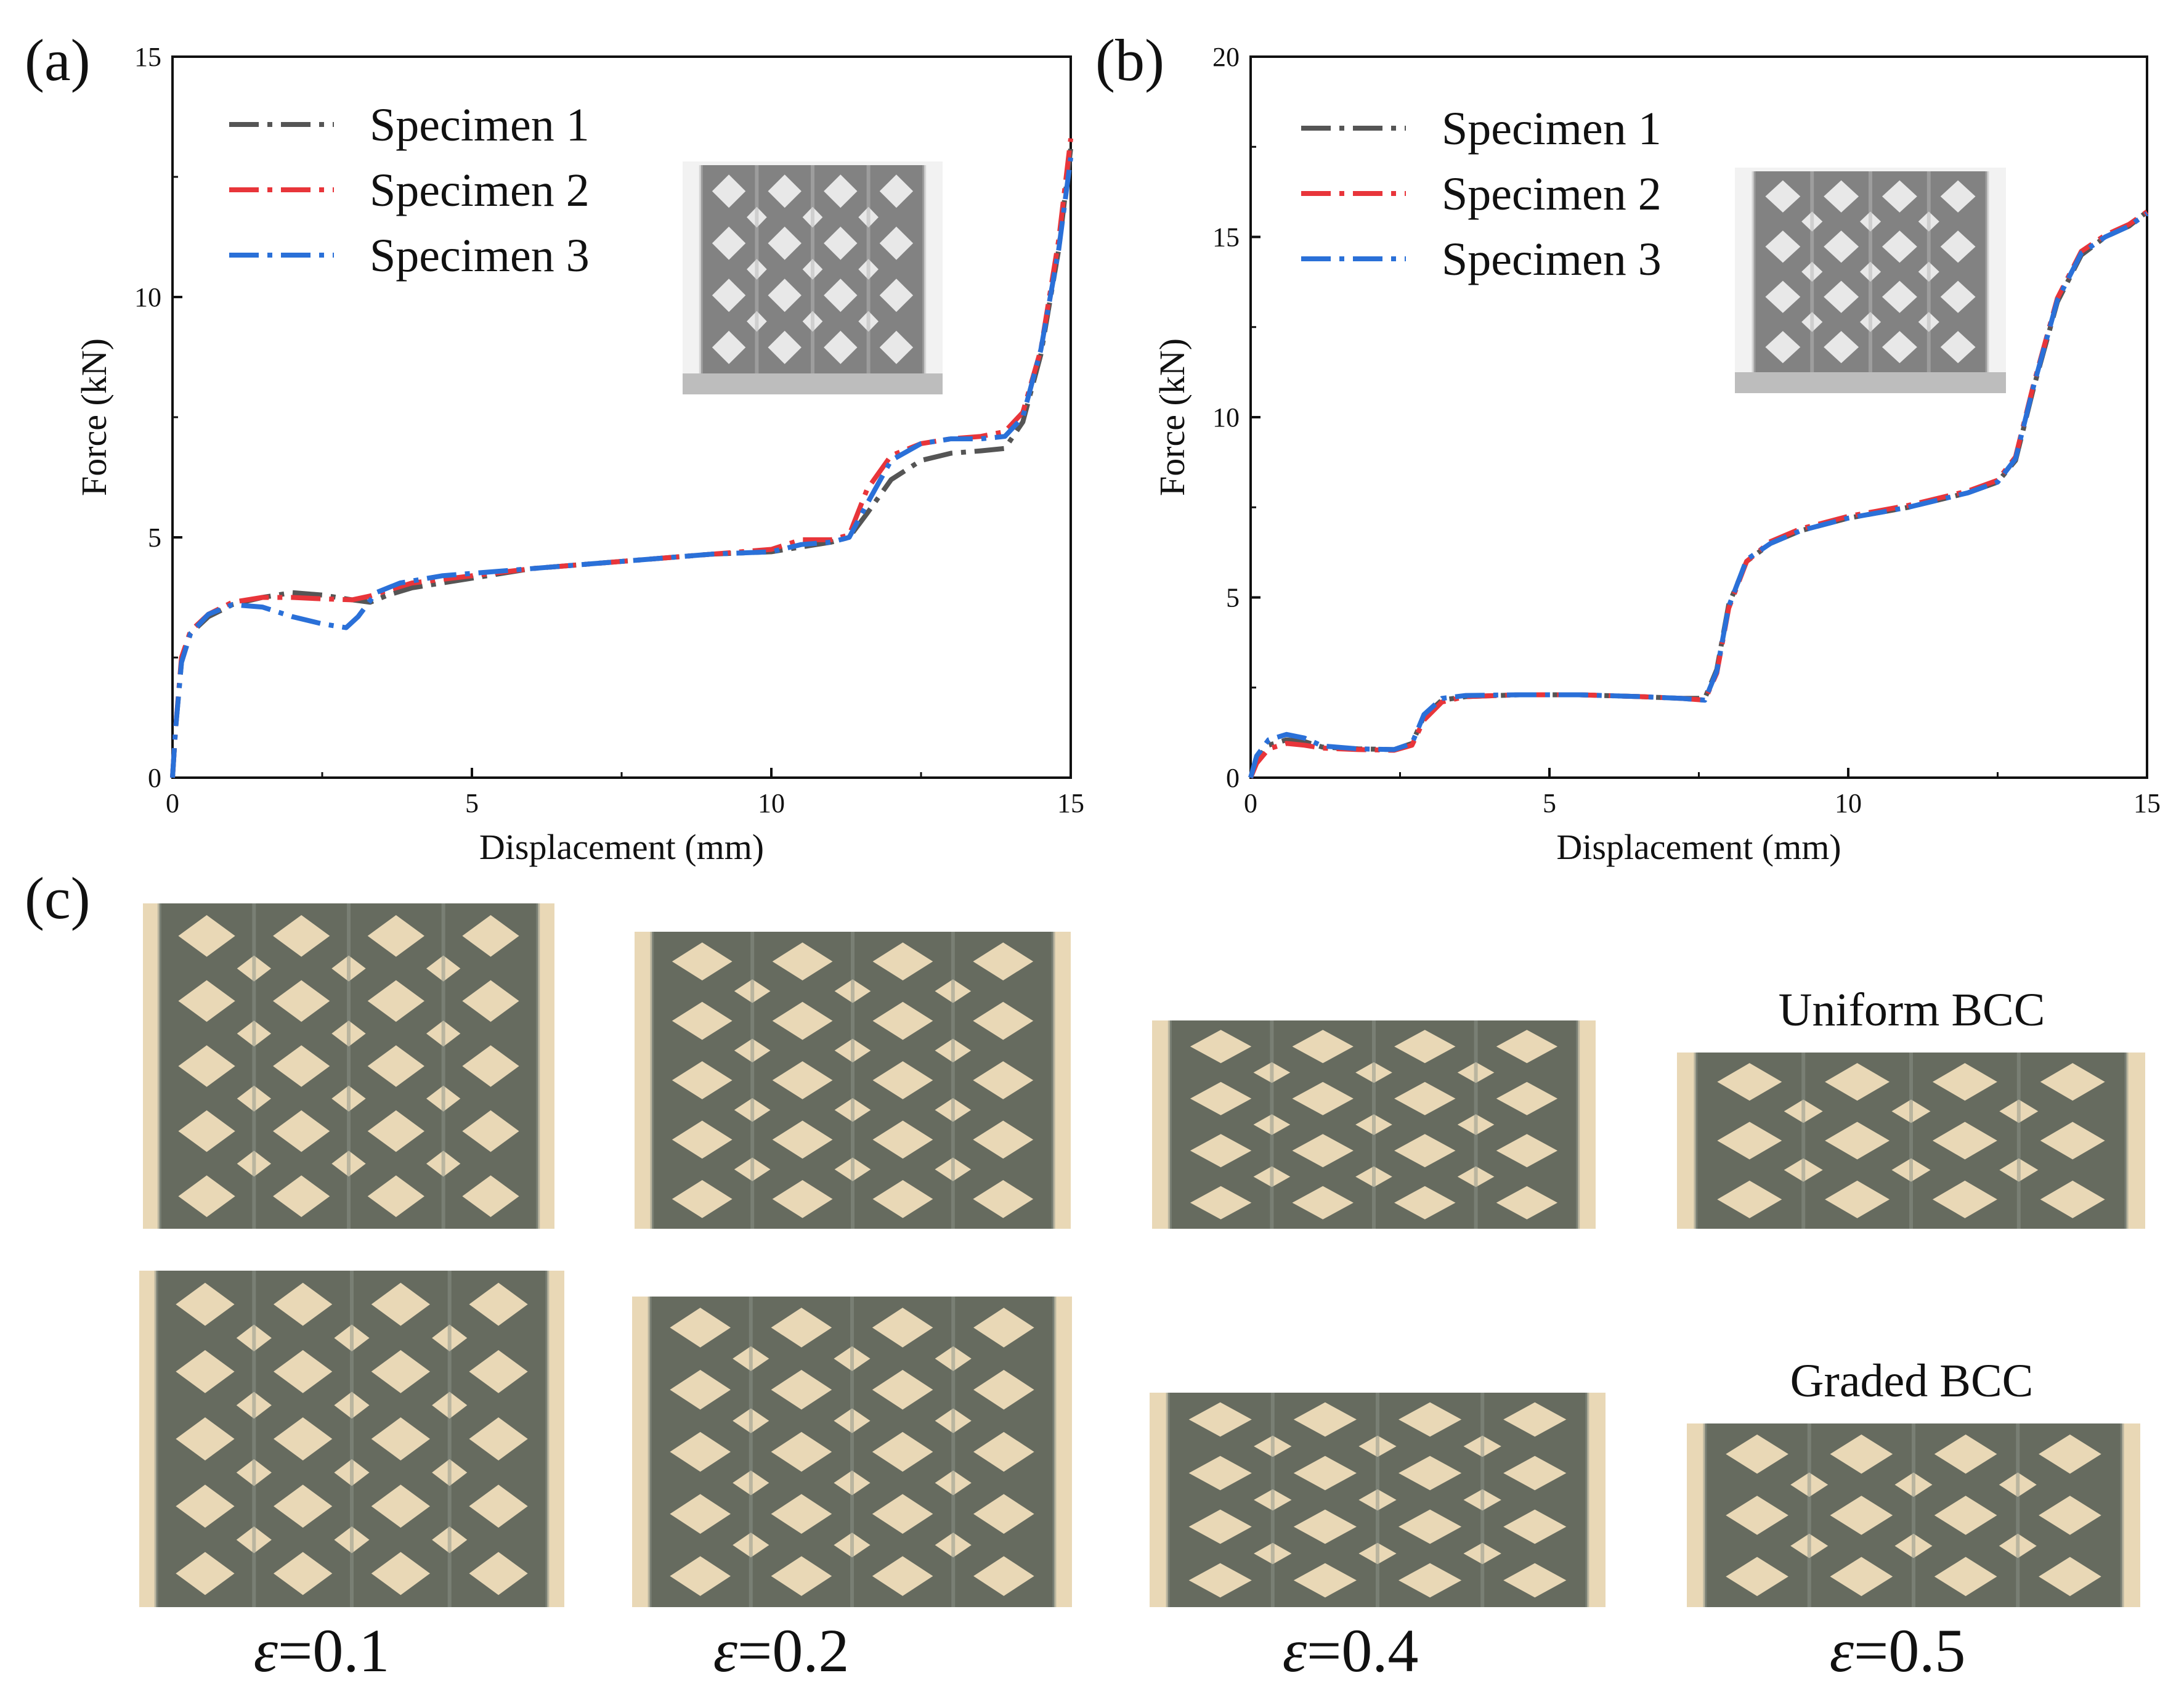 Image resolution: width=2184 pixels, height=1686 pixels. Describe the element at coordinates (781, 1650) in the screenshot. I see `strain-label: ε=0.2` at that location.